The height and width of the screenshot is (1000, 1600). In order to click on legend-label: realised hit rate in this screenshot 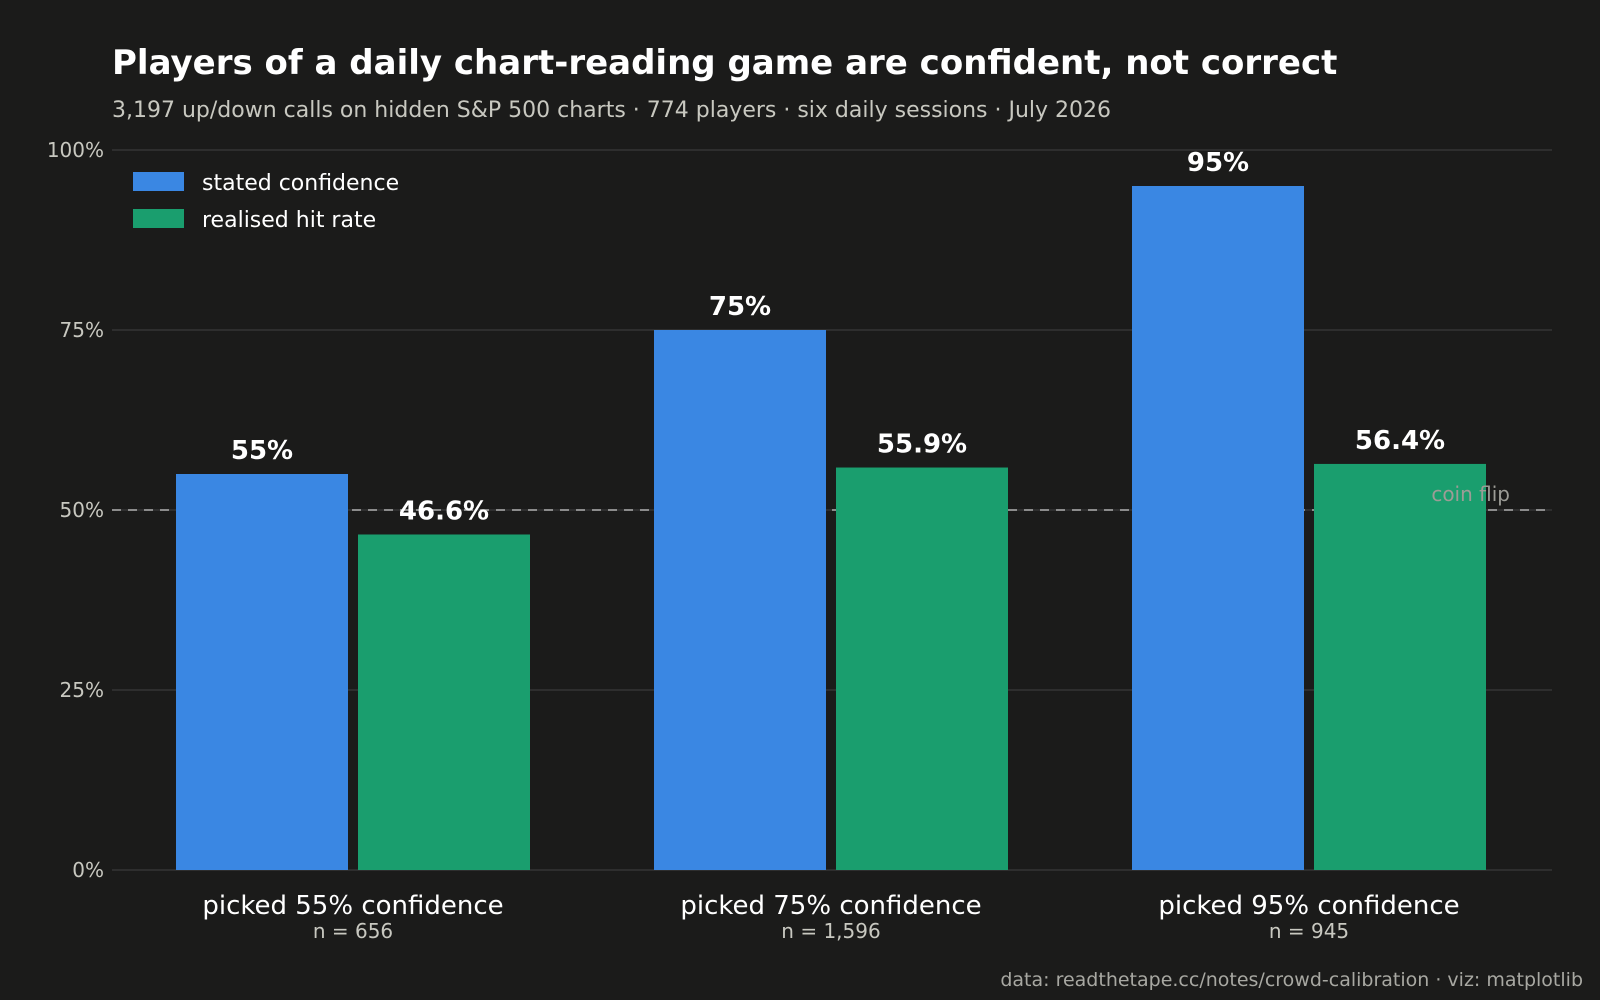, I will do `click(289, 220)`.